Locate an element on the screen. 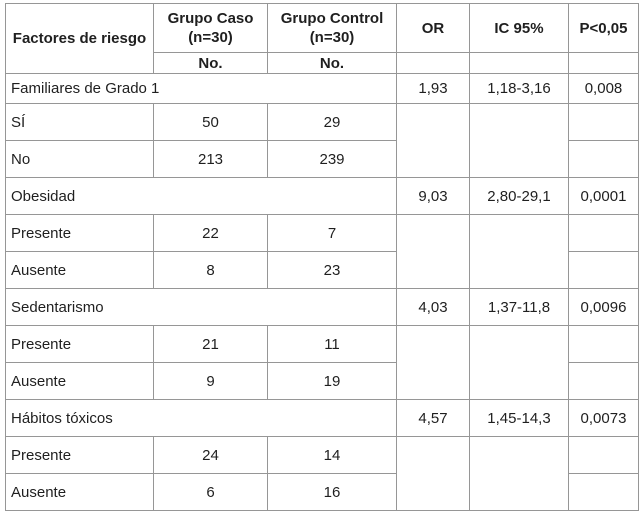  control-count: 11 is located at coordinates (332, 344).